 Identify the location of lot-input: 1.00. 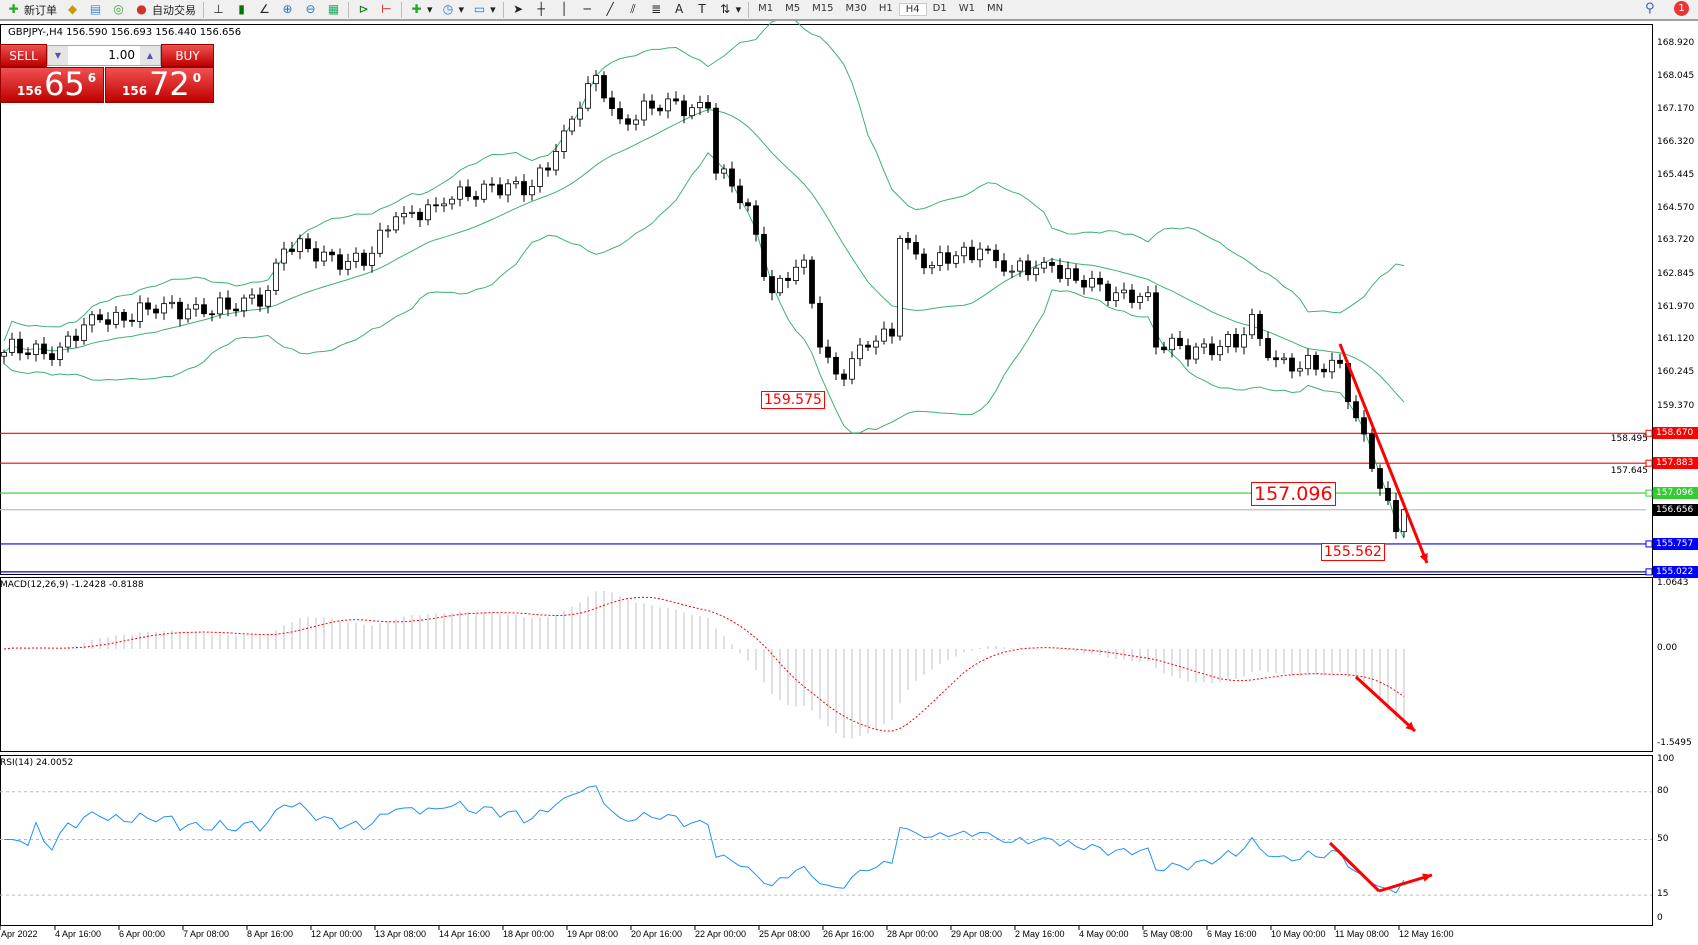
(121, 55).